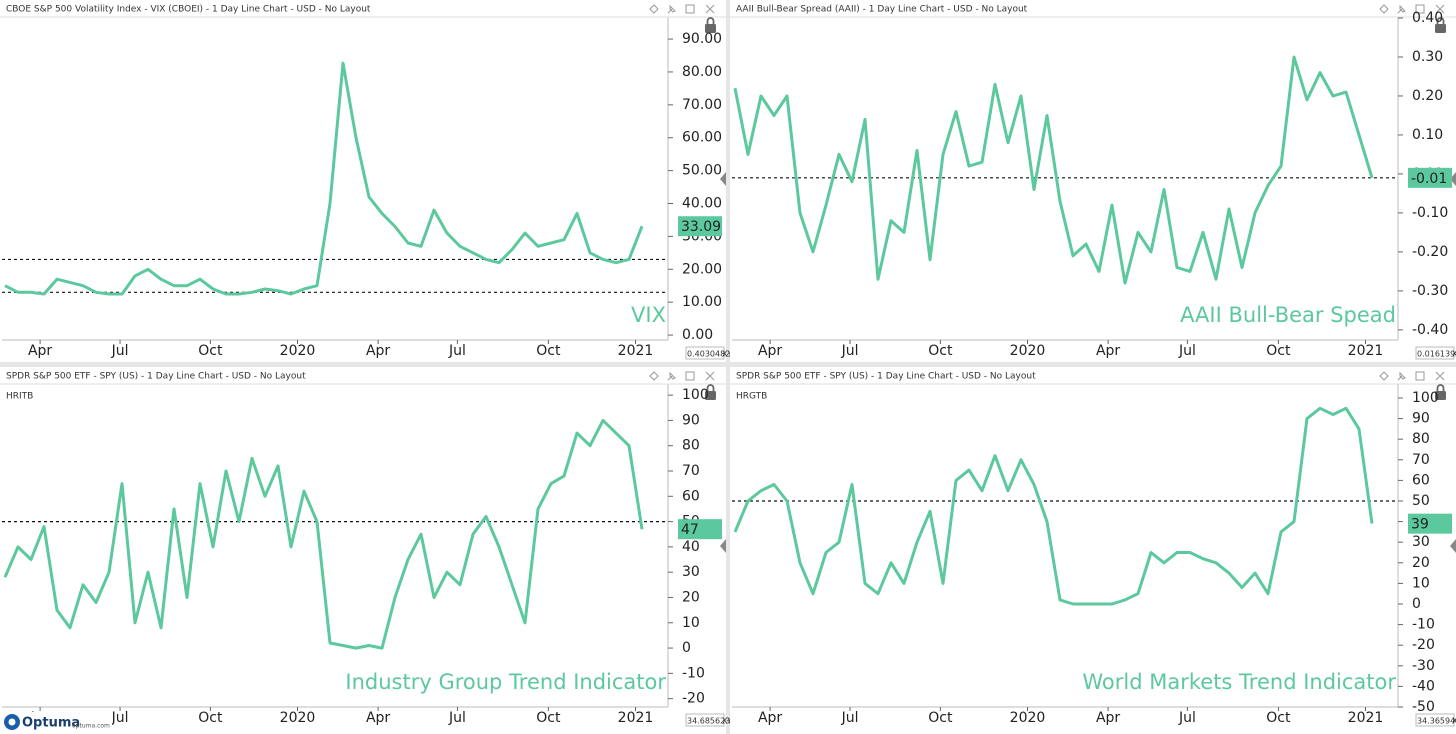 This screenshot has height=734, width=1456. Describe the element at coordinates (1430, 252) in the screenshot. I see `y-tick-label: -0.20` at that location.